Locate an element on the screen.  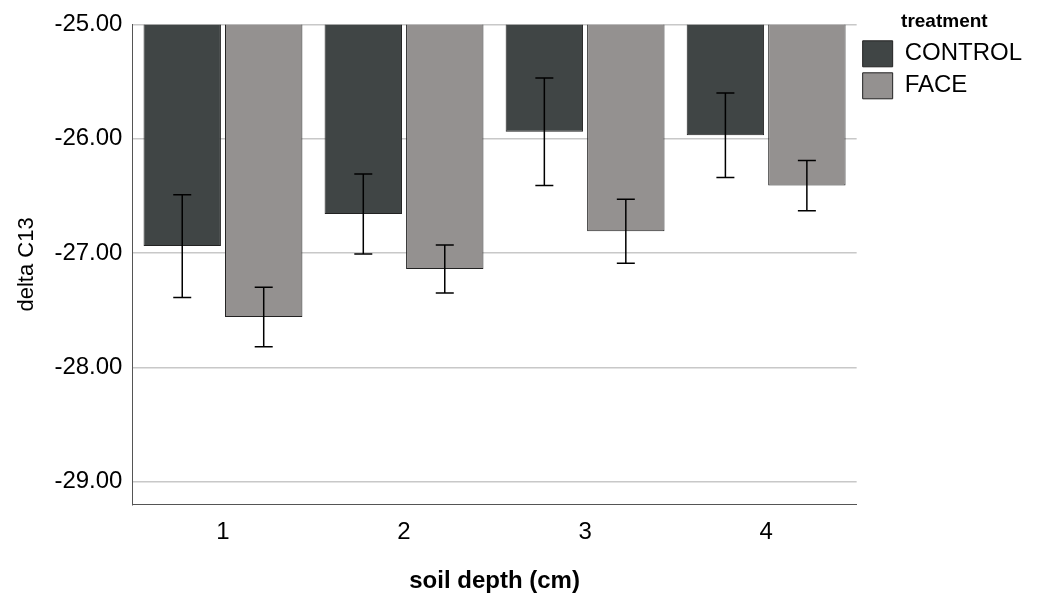
y-tick-label: -27.00 is located at coordinates (88, 251).